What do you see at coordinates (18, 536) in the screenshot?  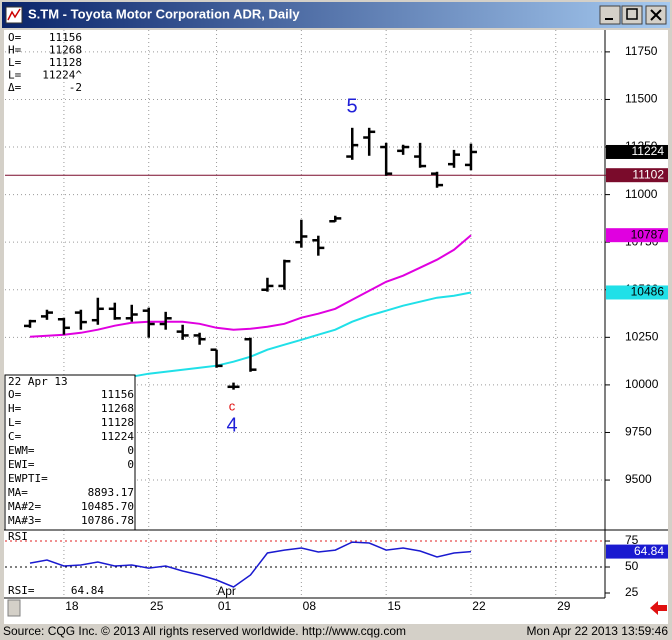 I see `panel-title: RSI` at bounding box center [18, 536].